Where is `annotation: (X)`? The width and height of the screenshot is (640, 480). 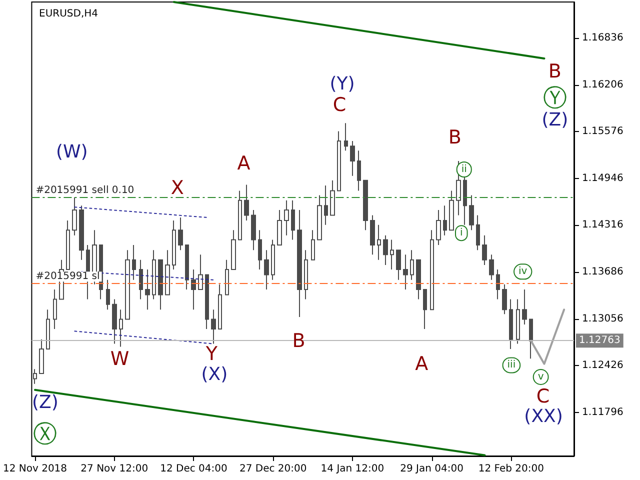 annotation: (X) is located at coordinates (214, 374).